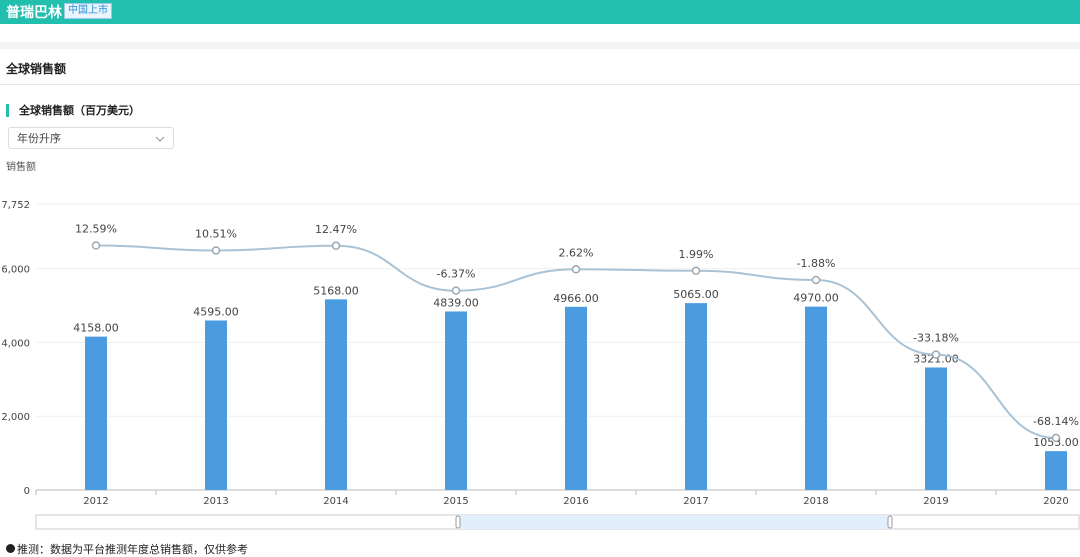  Describe the element at coordinates (27, 491) in the screenshot. I see `y-tick-label: 0` at that location.